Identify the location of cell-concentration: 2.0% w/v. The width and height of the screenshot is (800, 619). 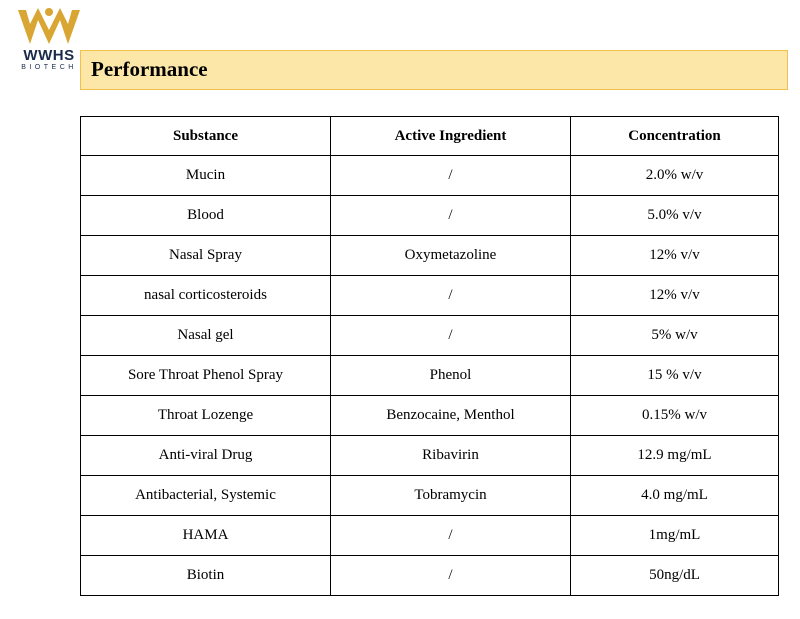
(674, 175).